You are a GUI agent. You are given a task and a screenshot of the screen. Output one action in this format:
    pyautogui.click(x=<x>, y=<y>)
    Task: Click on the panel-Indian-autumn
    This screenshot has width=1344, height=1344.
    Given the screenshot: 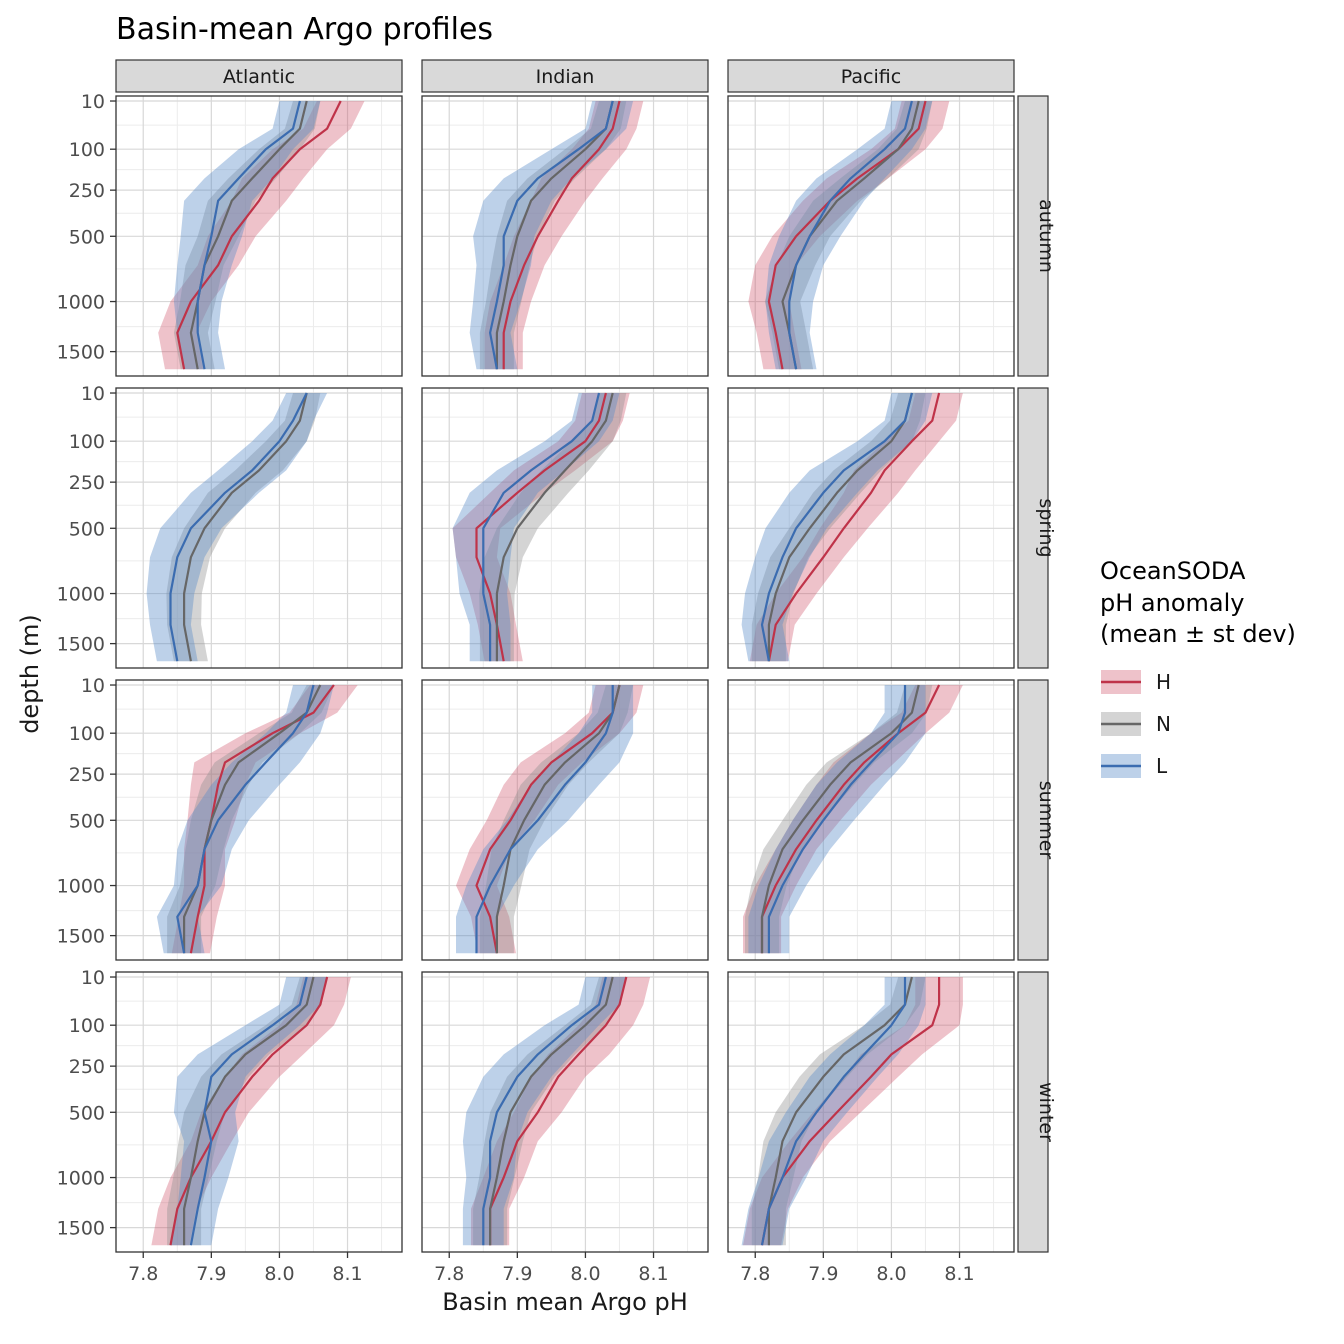 What is the action you would take?
    pyautogui.click(x=565, y=236)
    